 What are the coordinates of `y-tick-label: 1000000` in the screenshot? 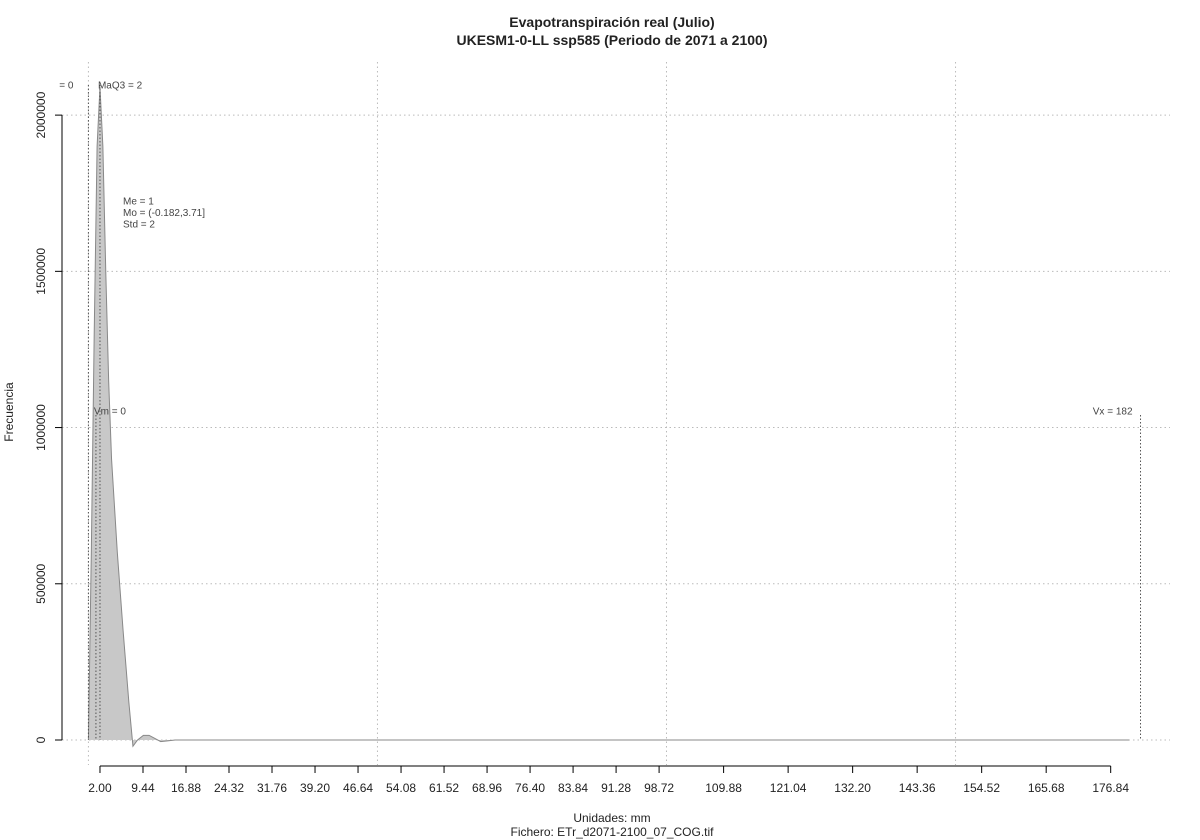 It's located at (41, 427).